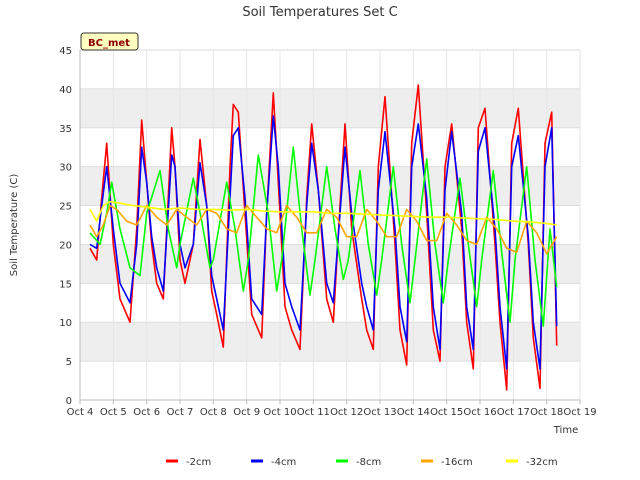 The image size is (640, 480). What do you see at coordinates (65, 90) in the screenshot?
I see `y-tick-label: 40` at bounding box center [65, 90].